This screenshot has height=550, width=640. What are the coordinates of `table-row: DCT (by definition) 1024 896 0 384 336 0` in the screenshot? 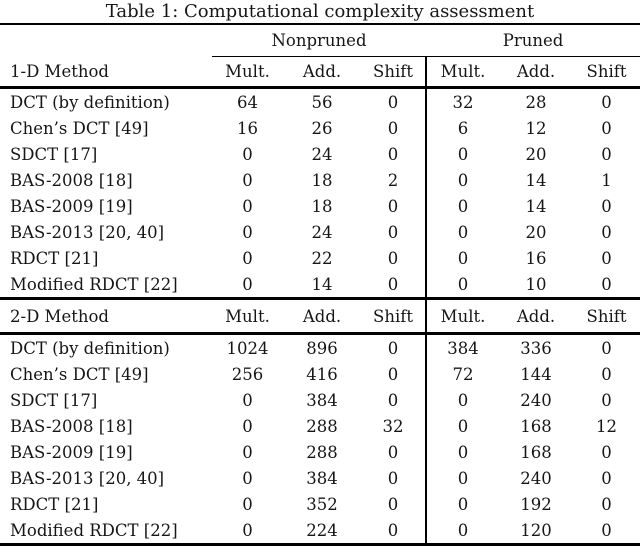 It's located at (320, 347).